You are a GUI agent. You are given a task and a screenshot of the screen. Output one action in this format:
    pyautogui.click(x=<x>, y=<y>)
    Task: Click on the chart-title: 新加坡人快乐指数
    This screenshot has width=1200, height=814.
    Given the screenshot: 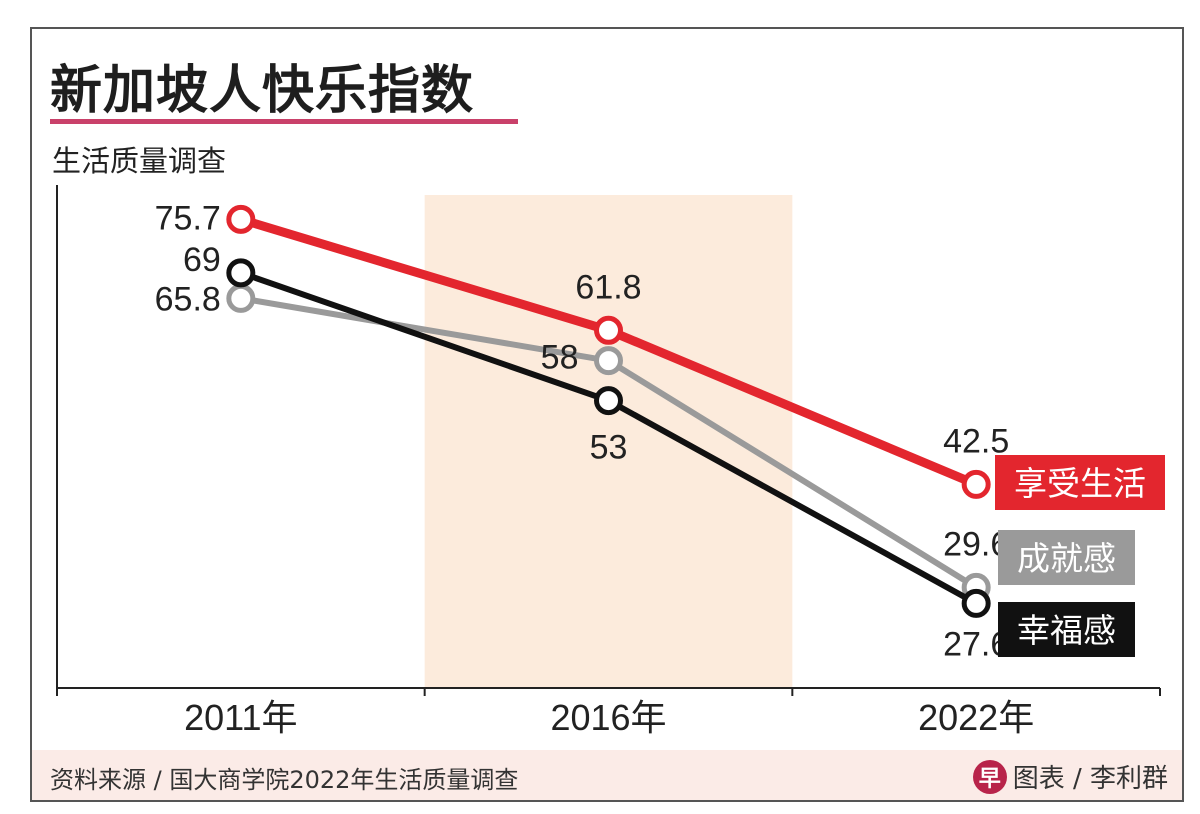 What is the action you would take?
    pyautogui.click(x=262, y=91)
    